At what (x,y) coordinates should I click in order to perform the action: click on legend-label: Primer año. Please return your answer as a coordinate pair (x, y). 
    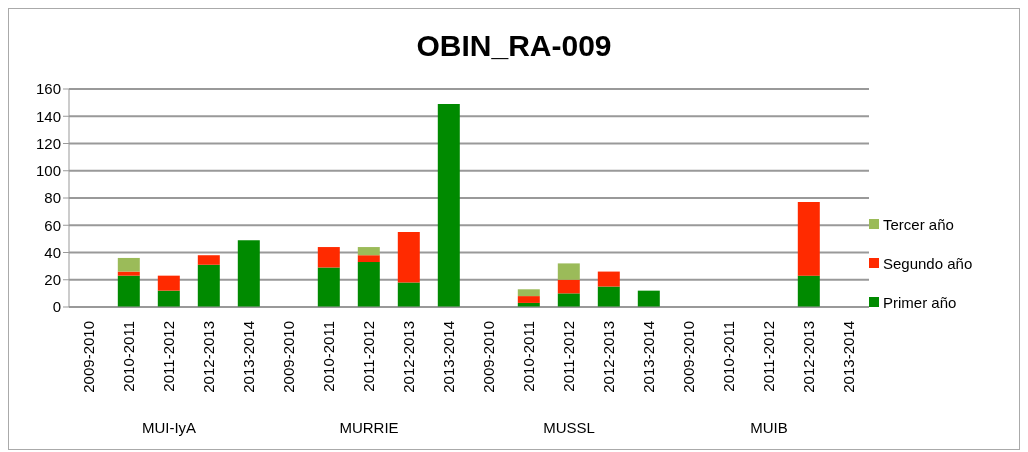
    Looking at the image, I should click on (920, 302).